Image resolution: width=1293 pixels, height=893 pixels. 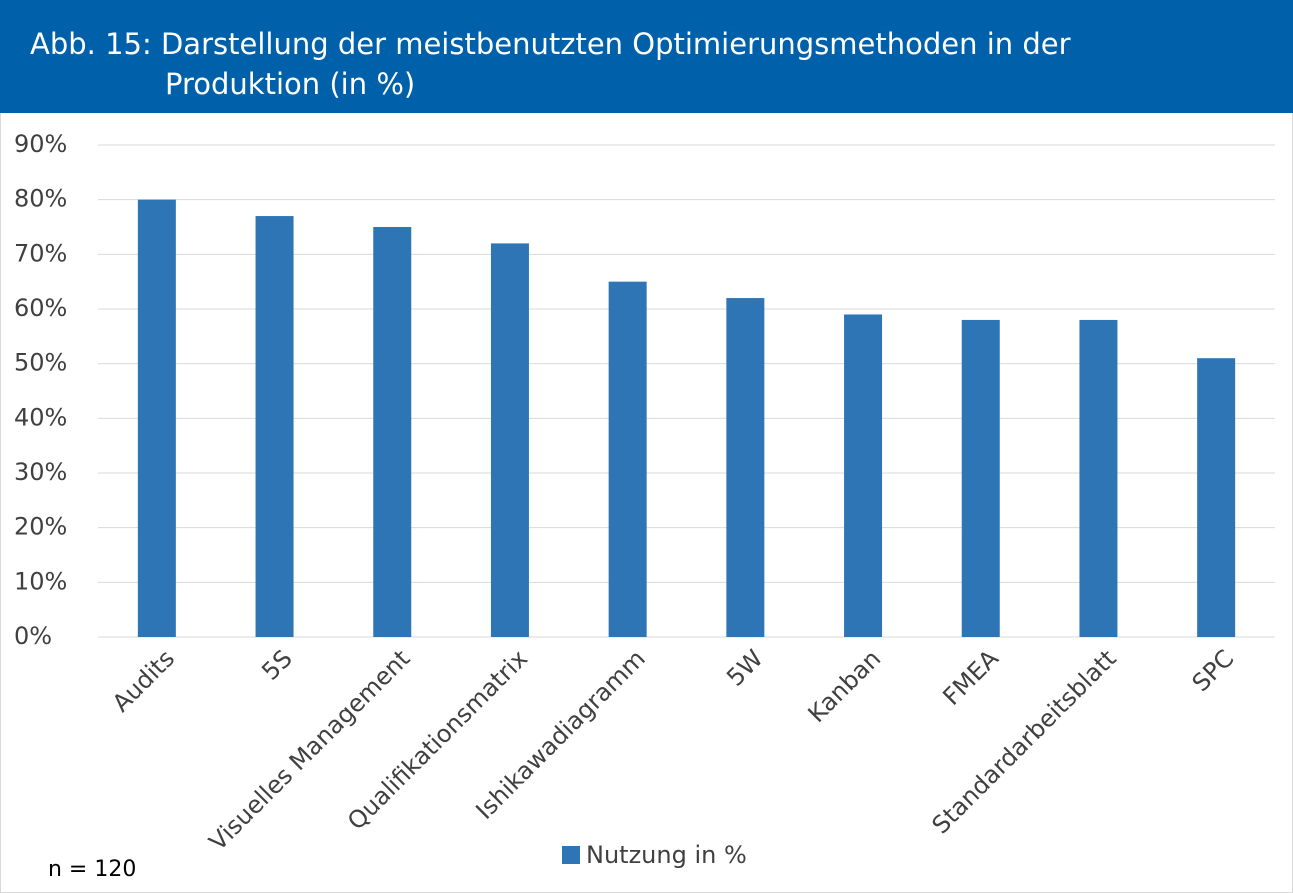 What do you see at coordinates (33, 636) in the screenshot?
I see `y-tick-label: 0%` at bounding box center [33, 636].